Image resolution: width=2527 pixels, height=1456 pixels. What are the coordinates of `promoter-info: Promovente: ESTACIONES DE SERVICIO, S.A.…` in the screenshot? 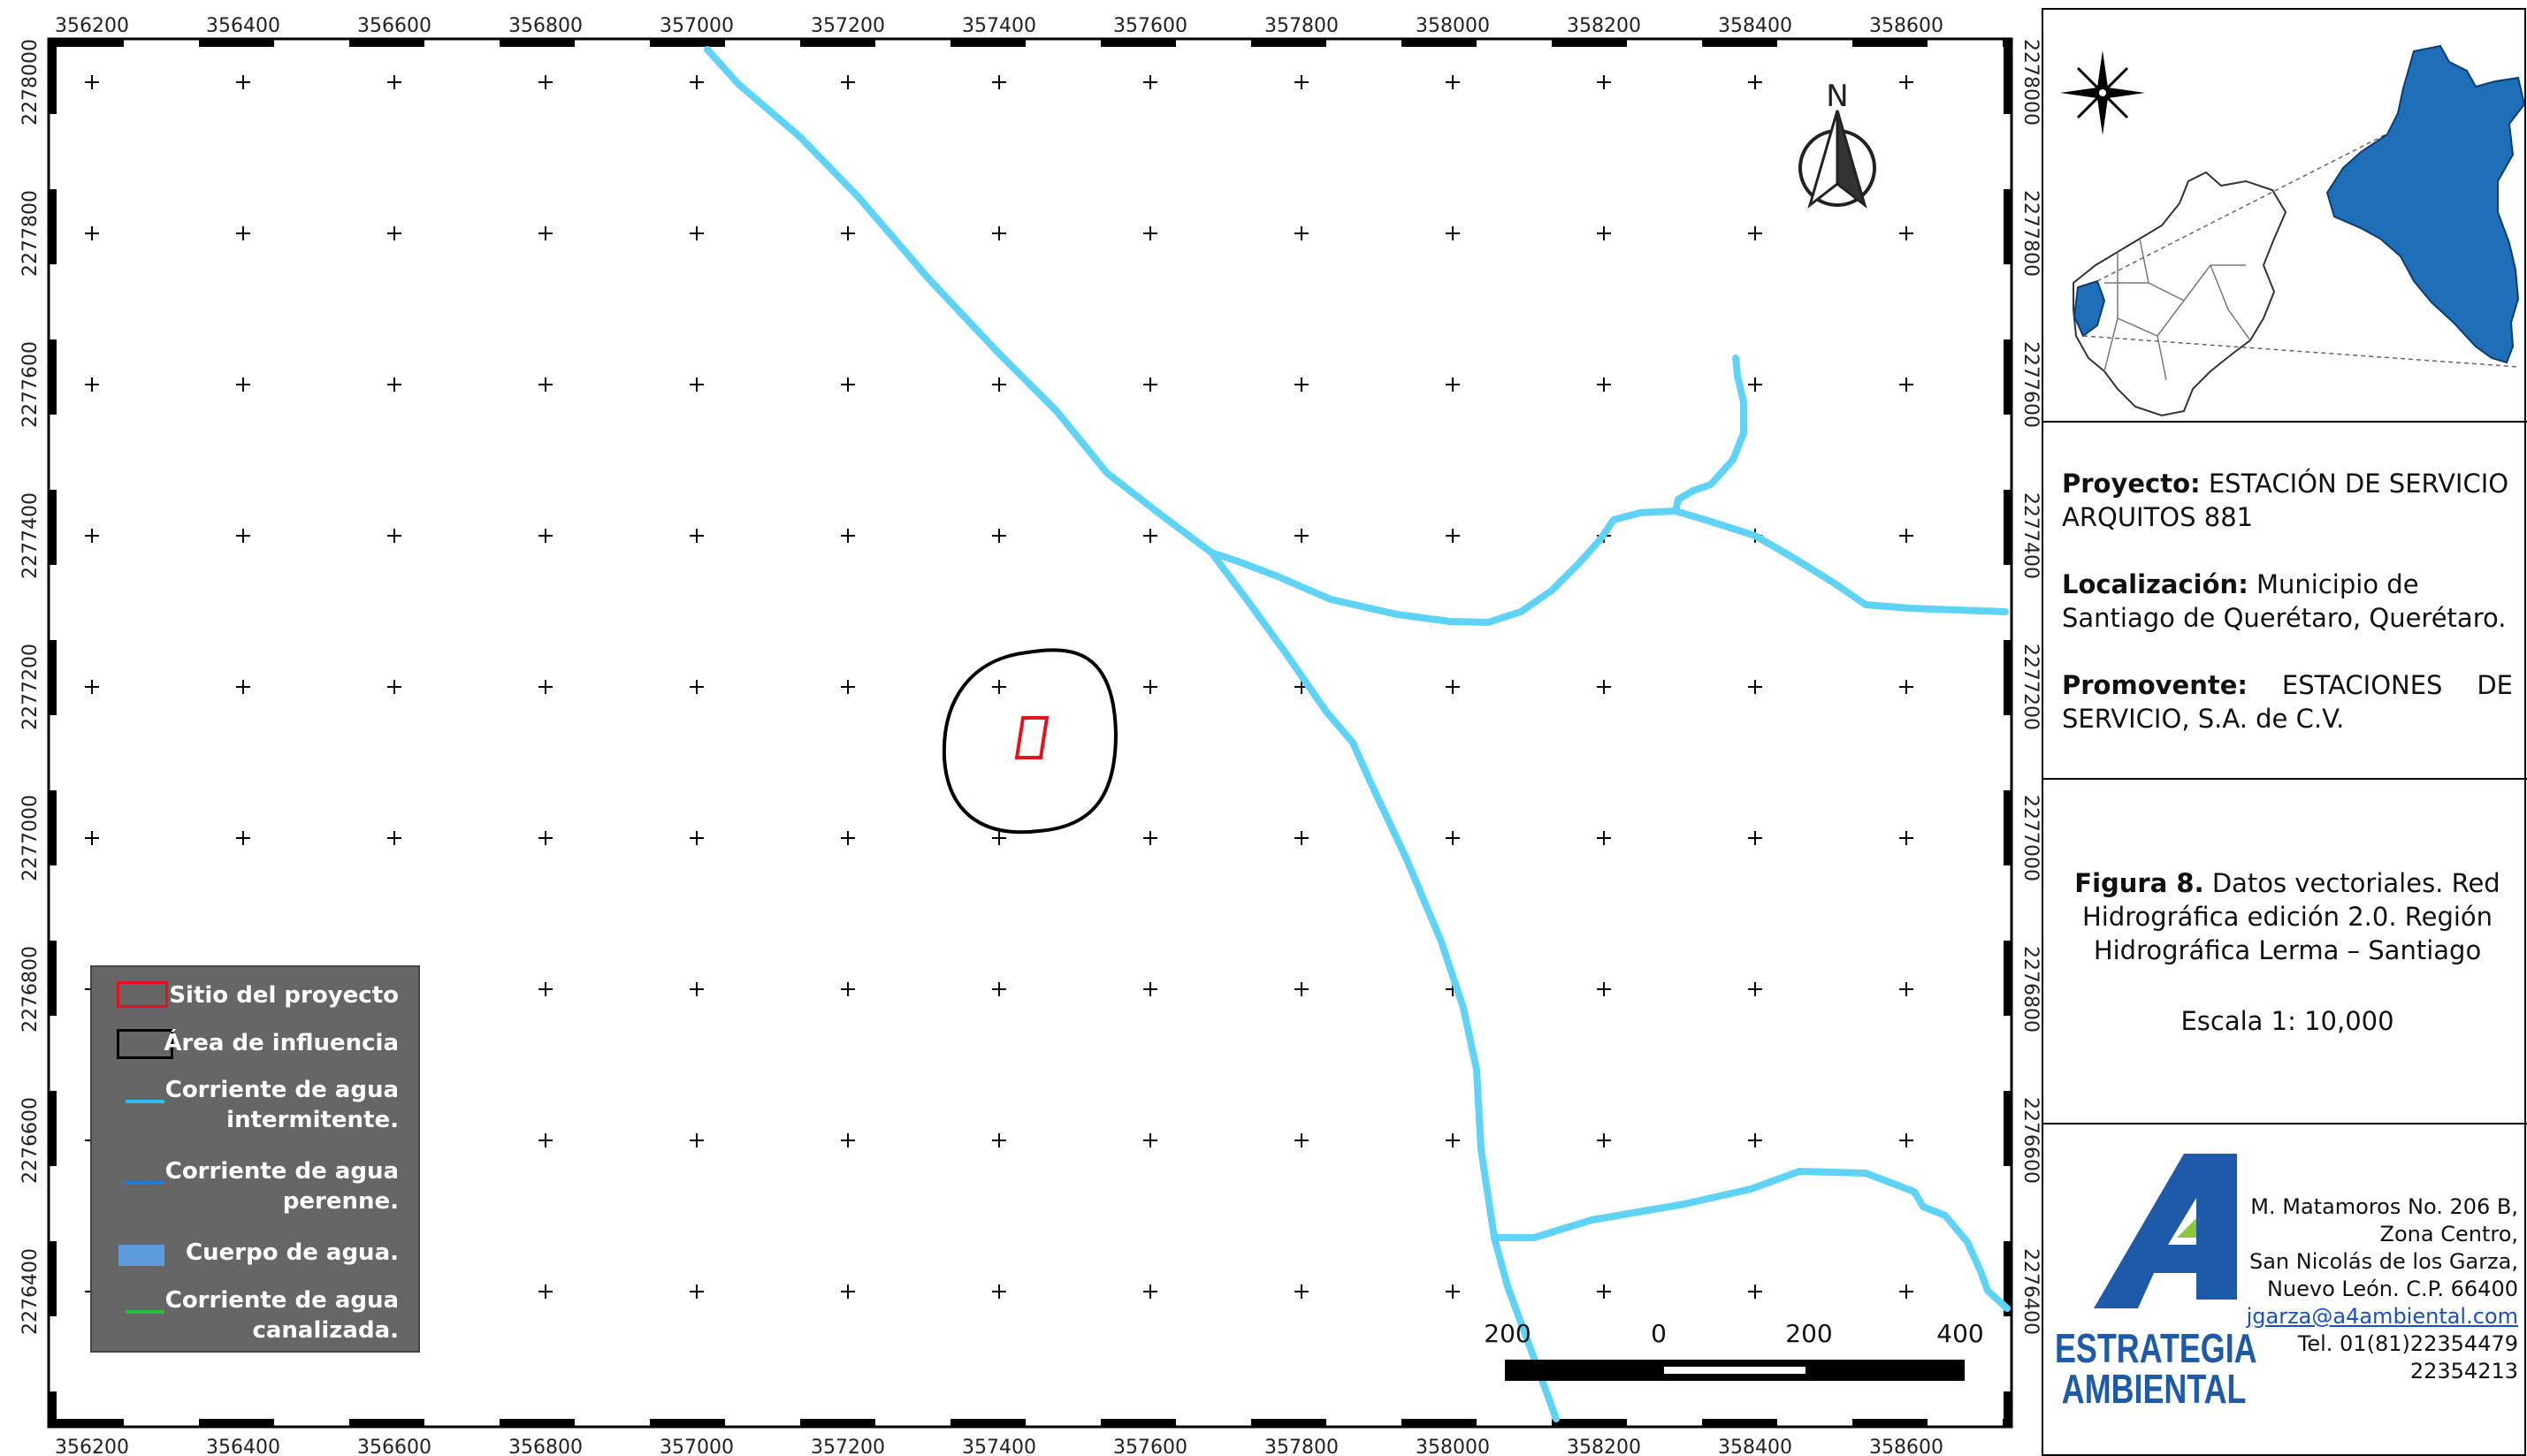 It's located at (2287, 702).